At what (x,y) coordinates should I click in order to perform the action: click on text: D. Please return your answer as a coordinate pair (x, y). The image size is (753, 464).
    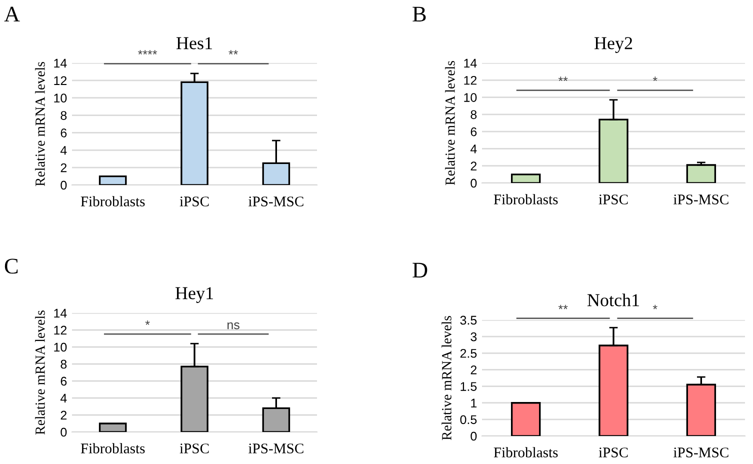
    Looking at the image, I should click on (420, 270).